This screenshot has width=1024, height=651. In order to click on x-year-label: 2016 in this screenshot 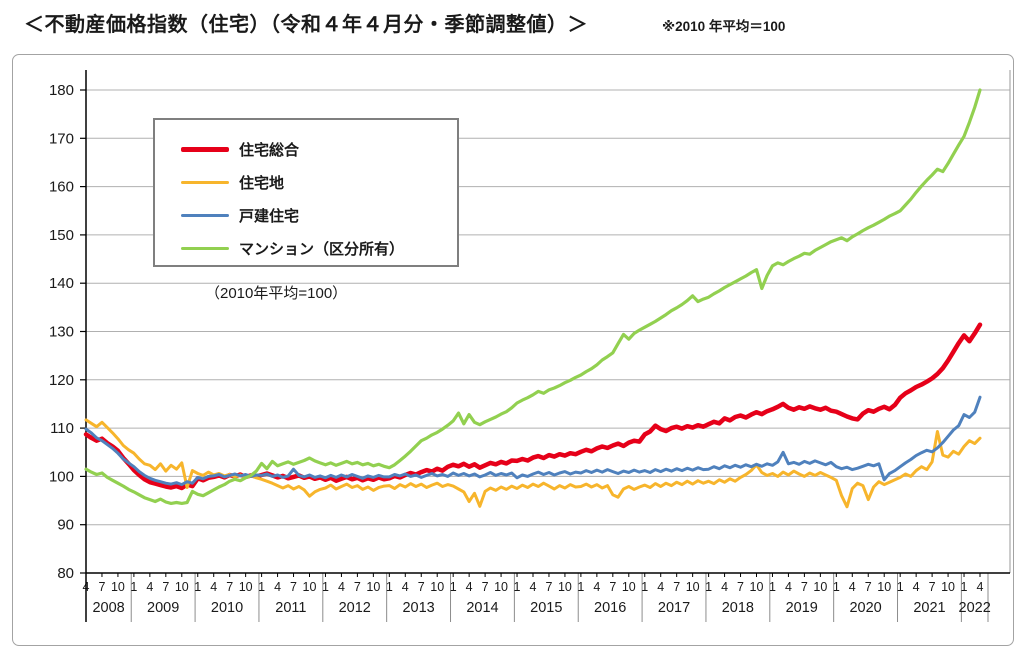, I will do `click(610, 608)`.